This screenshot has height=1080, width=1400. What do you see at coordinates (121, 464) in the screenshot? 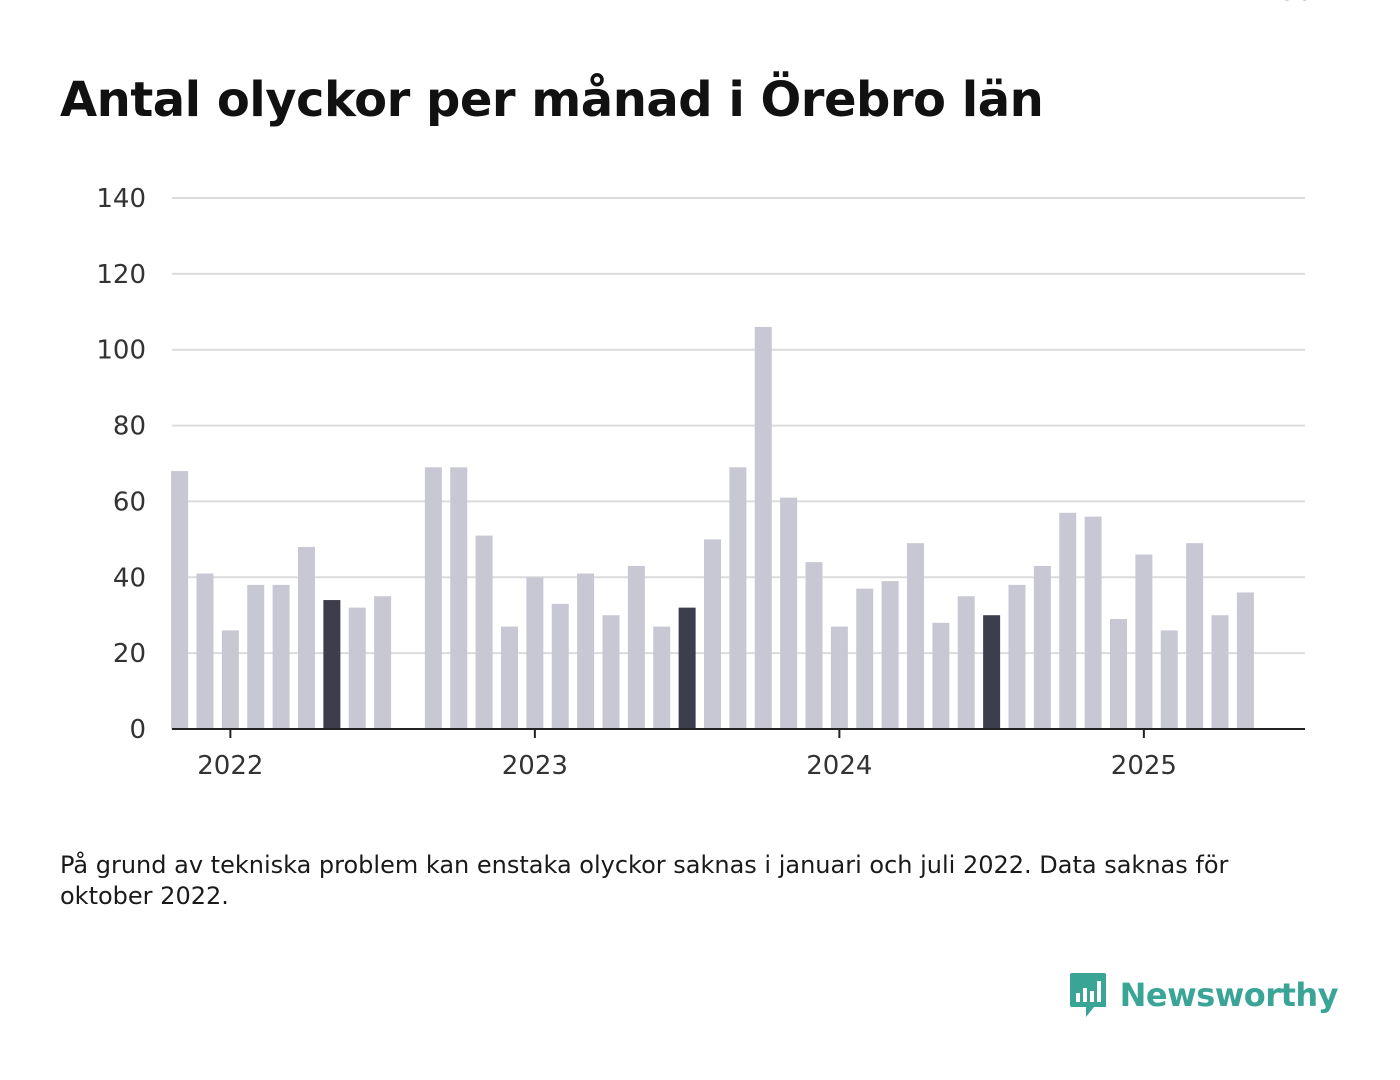
I see `y-axis-ticks: 0 20 40 60 80 100 120 140` at bounding box center [121, 464].